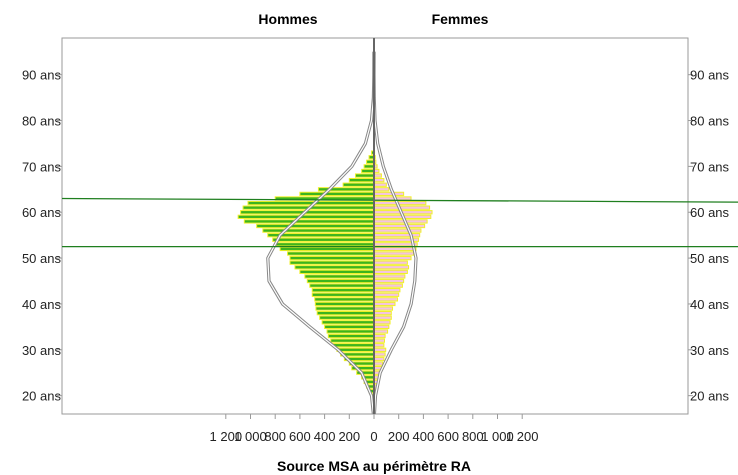 The height and width of the screenshot is (475, 738). I want to click on x-tick-label-3: 600, so click(300, 436).